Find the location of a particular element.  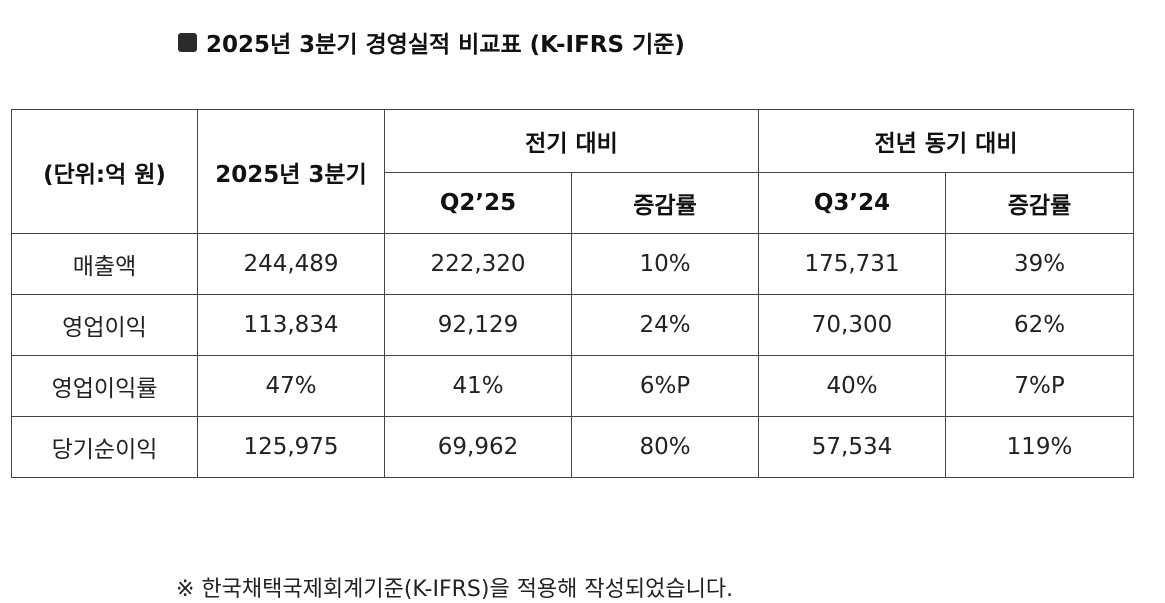

row-label: 당기순이익 is located at coordinates (104, 447).